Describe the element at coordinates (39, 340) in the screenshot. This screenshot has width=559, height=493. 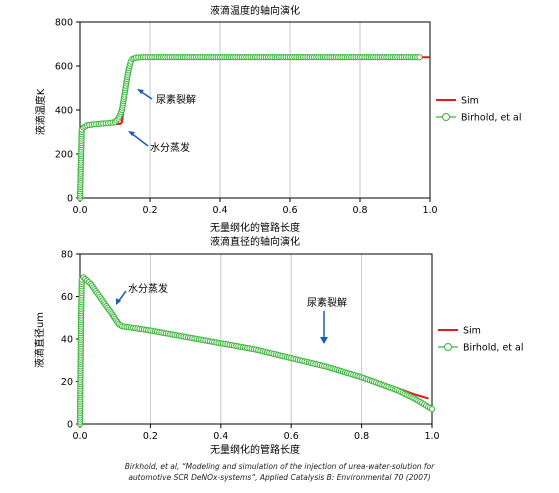
I see `y-axis-label: 液滴直径um` at that location.